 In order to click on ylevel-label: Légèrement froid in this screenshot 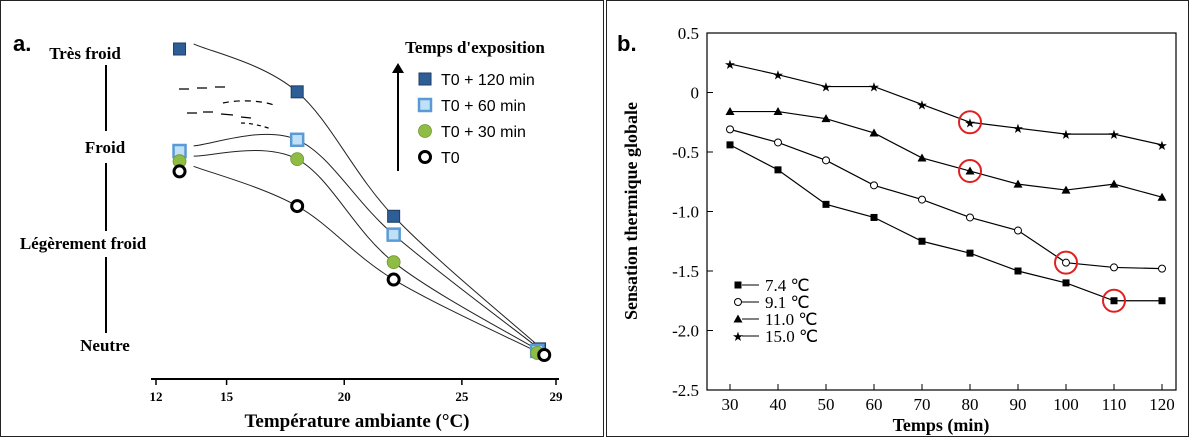, I will do `click(83, 243)`.